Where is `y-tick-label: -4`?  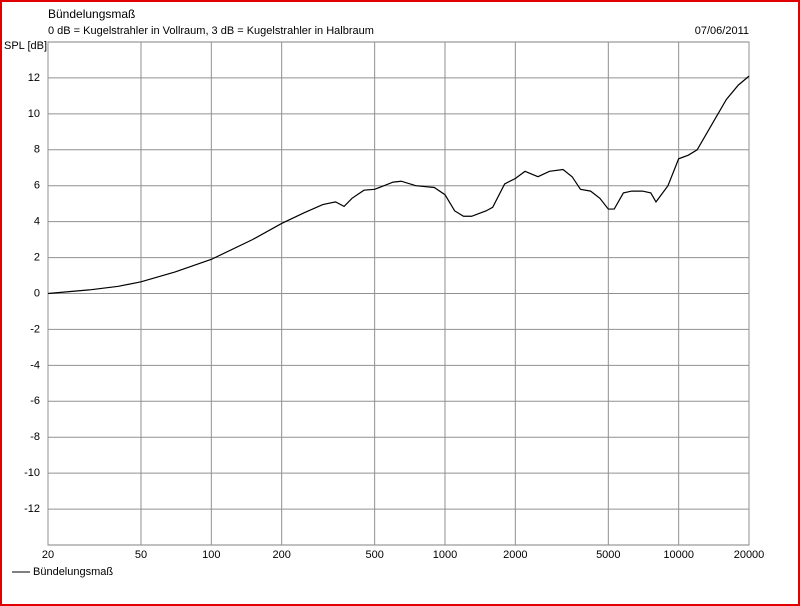
y-tick-label: -4 is located at coordinates (35, 365).